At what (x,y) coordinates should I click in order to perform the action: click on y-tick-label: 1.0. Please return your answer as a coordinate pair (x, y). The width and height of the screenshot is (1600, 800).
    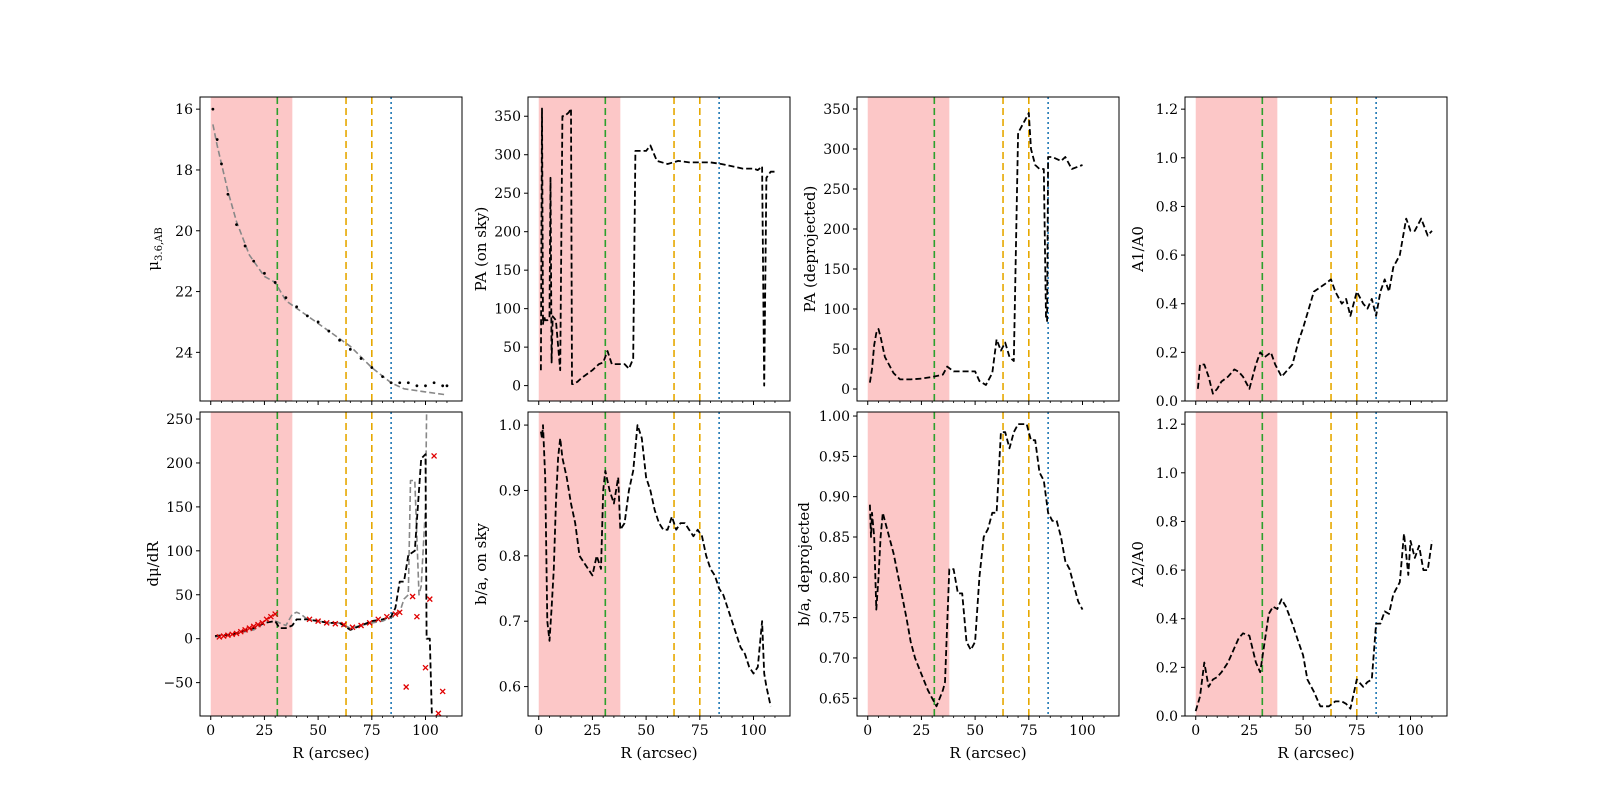
    Looking at the image, I should click on (1167, 474).